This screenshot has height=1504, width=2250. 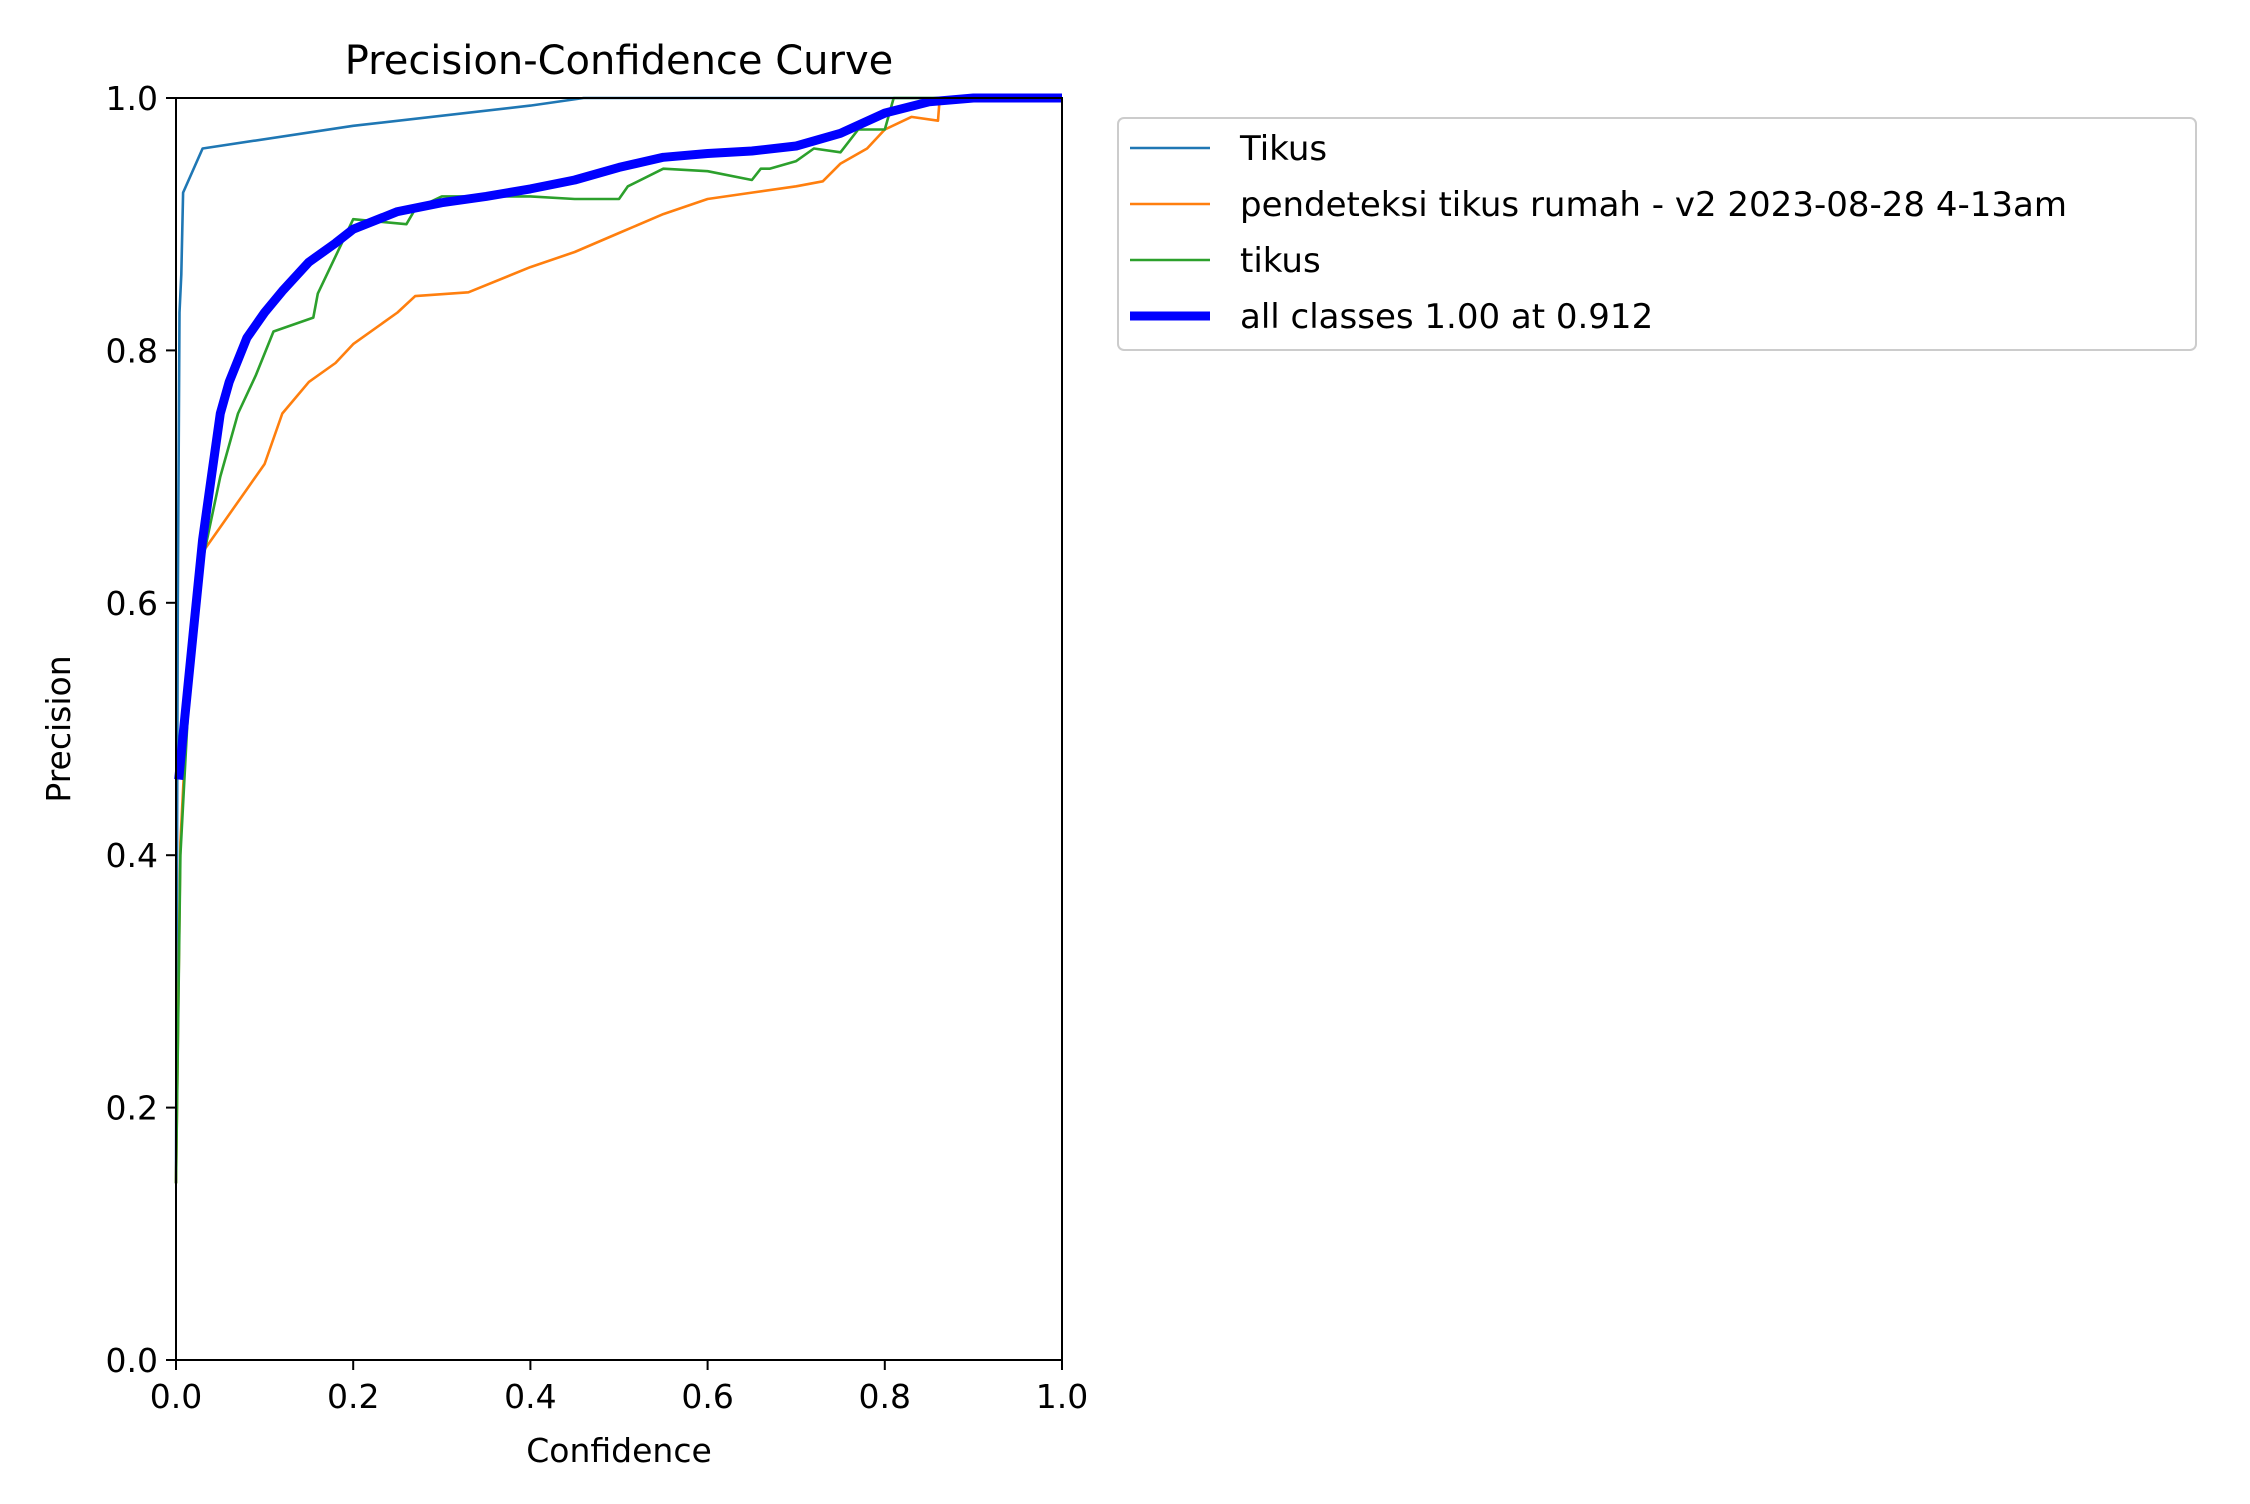 What do you see at coordinates (58, 728) in the screenshot?
I see `y-axis-label: Precision` at bounding box center [58, 728].